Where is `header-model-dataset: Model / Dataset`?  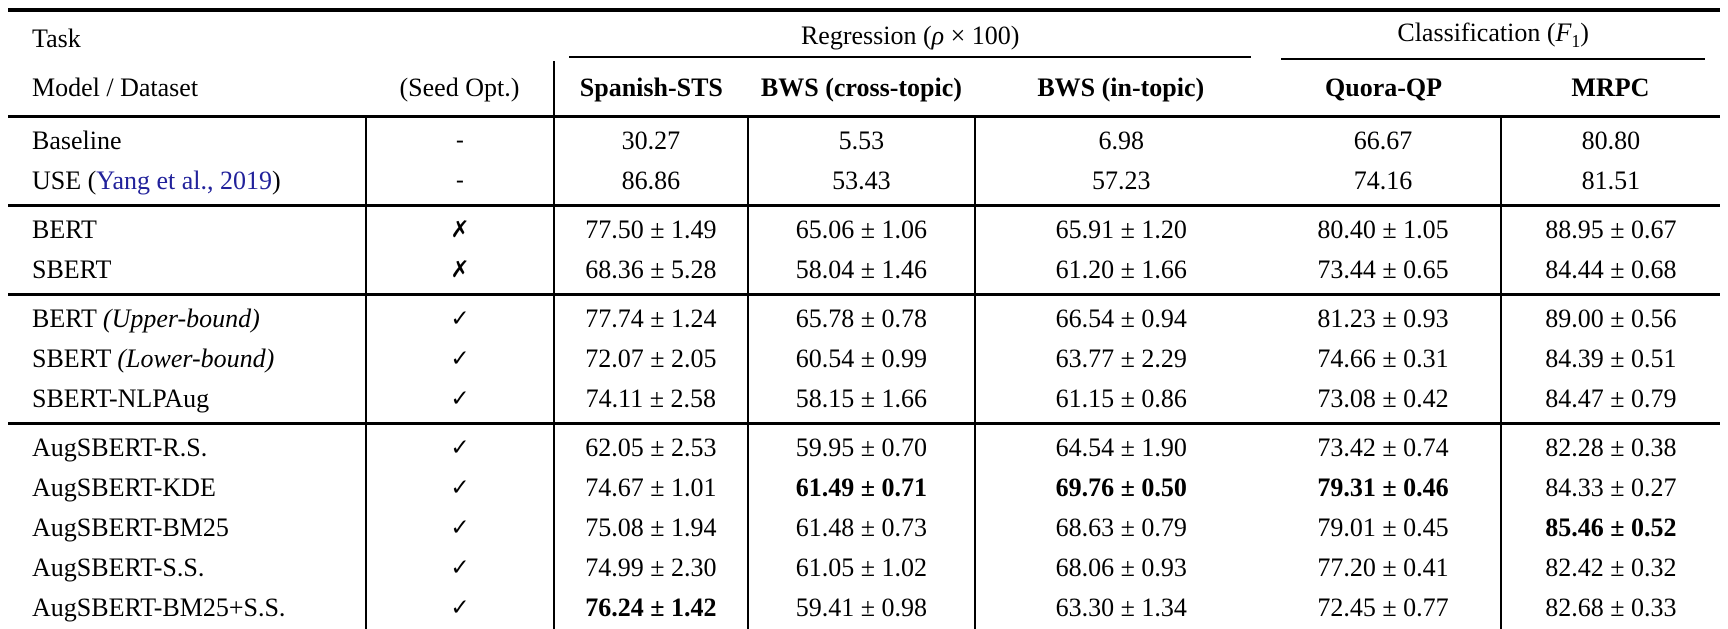 header-model-dataset: Model / Dataset is located at coordinates (187, 89).